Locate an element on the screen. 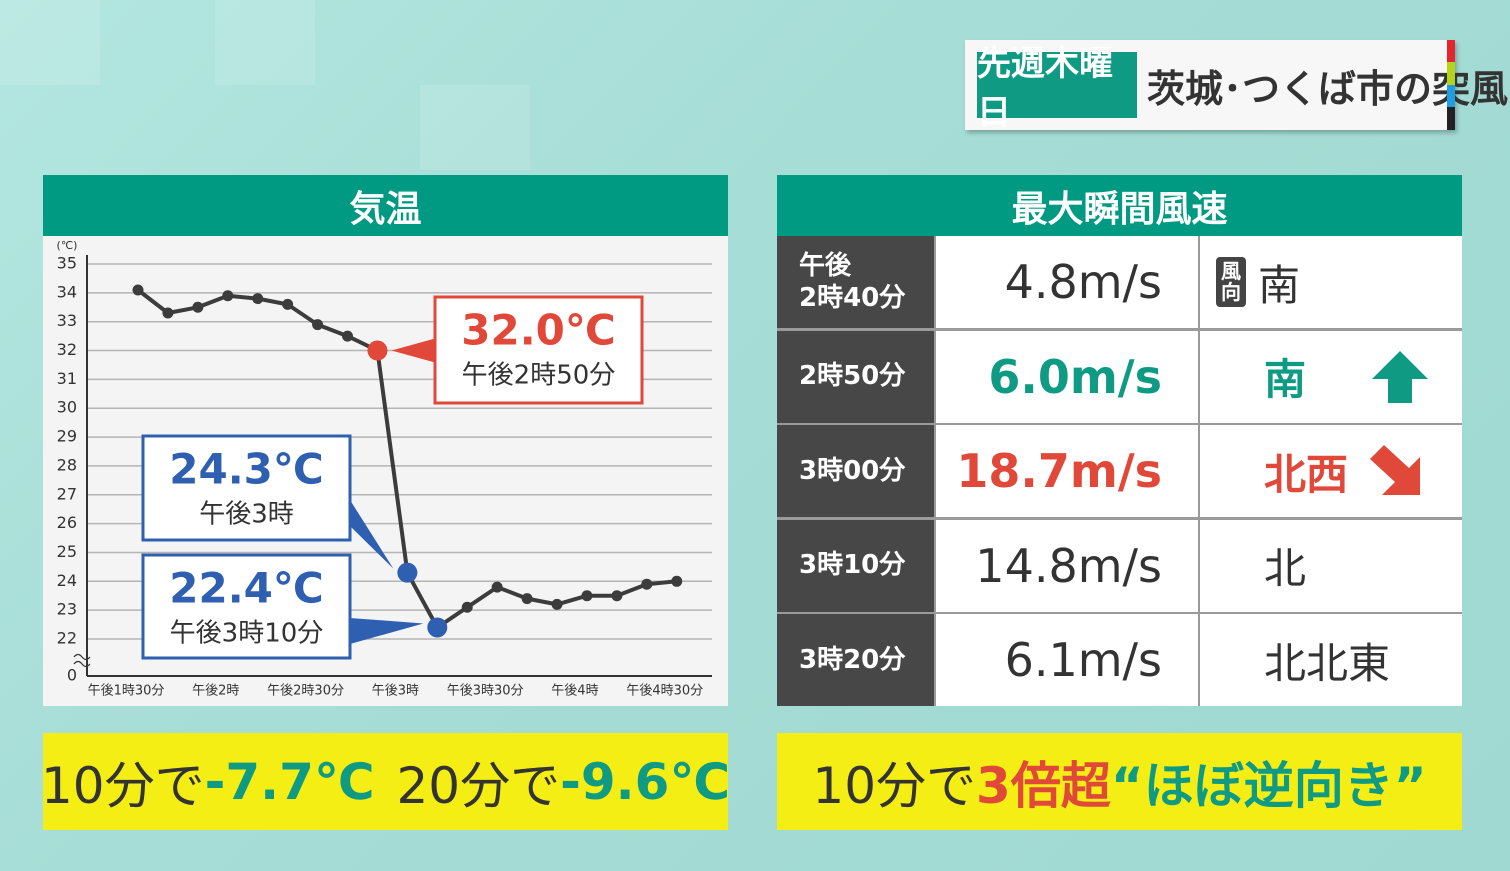 This screenshot has height=871, width=1510. y-tick-label: 22 is located at coordinates (67, 638).